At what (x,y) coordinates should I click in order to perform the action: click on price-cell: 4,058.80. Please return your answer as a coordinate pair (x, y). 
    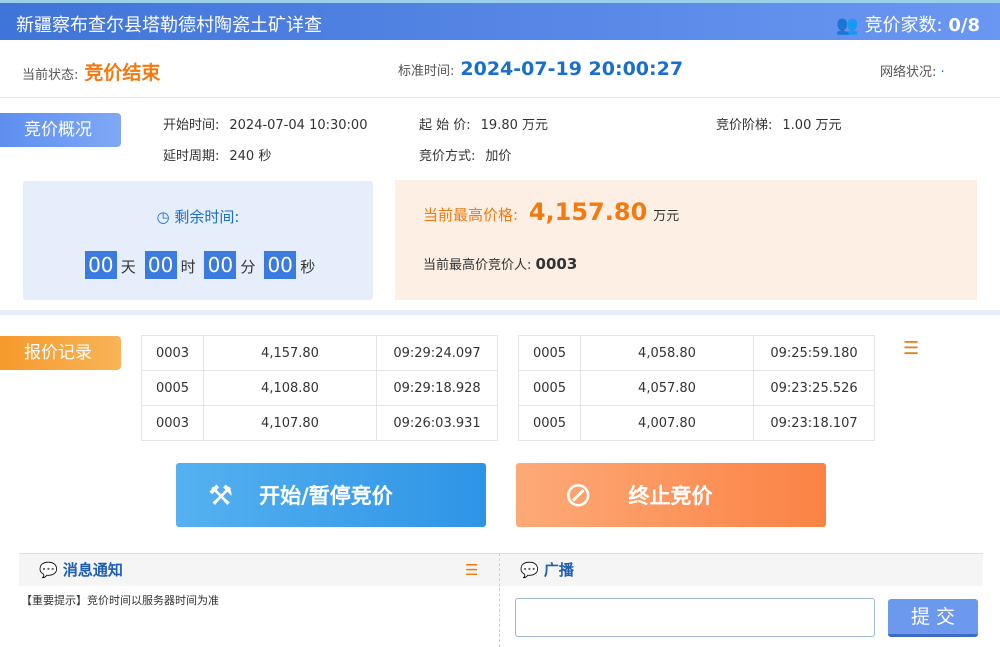
    Looking at the image, I should click on (667, 353).